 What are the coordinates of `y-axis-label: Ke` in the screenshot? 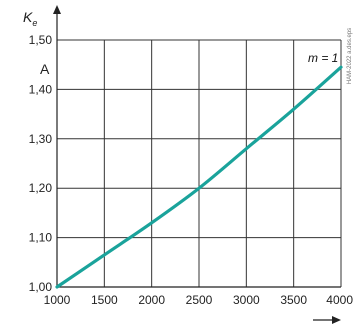 It's located at (30, 18).